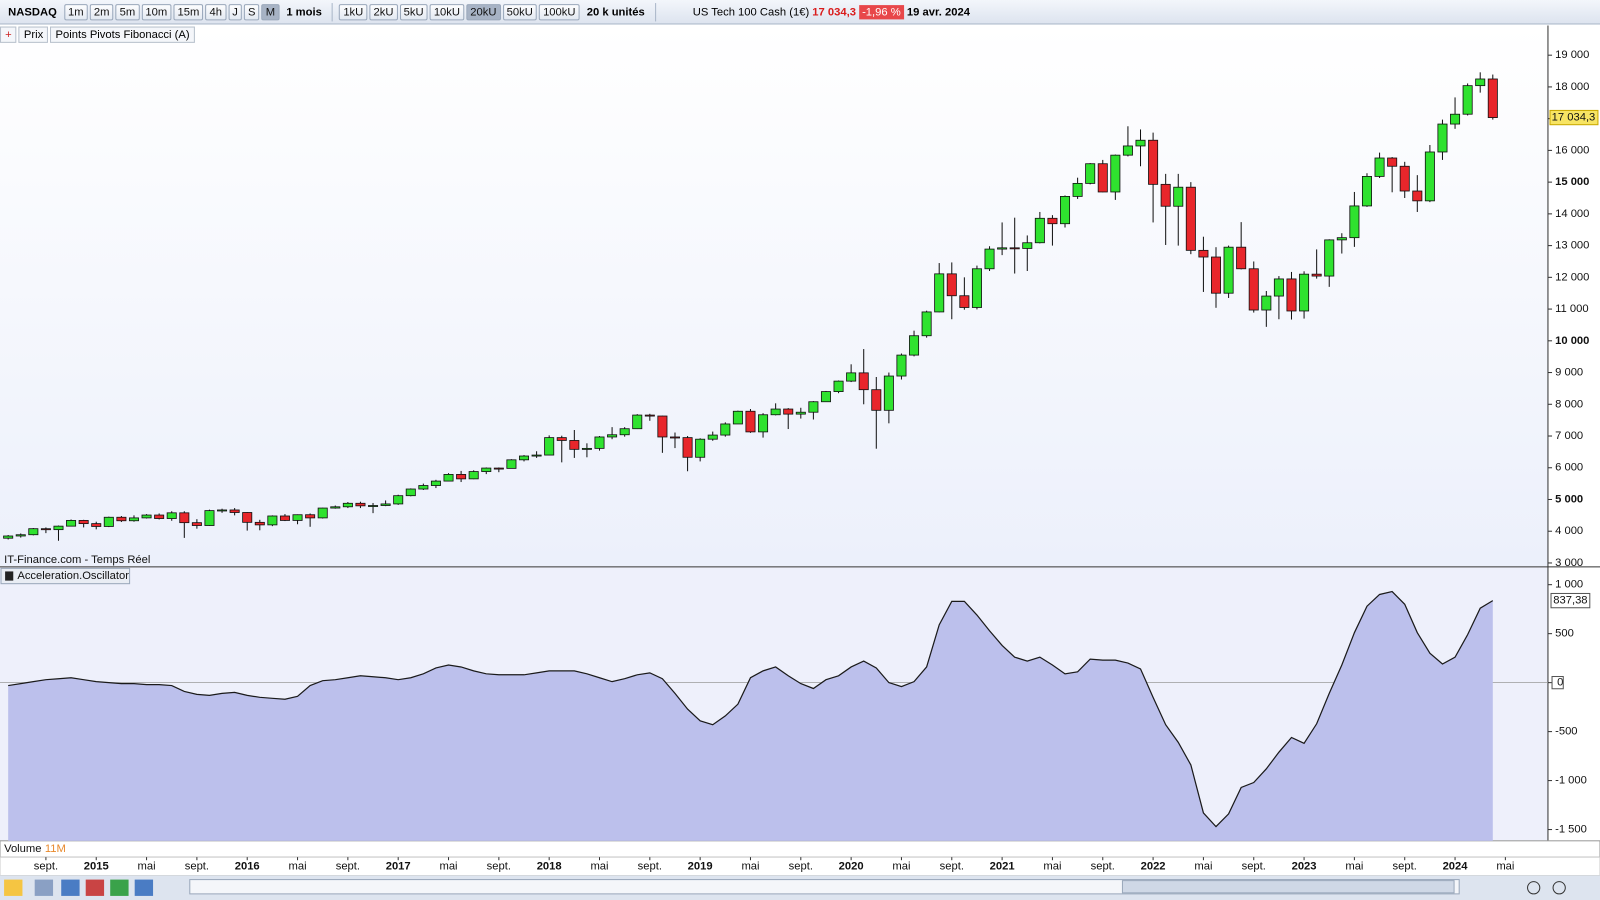 This screenshot has height=900, width=1600. What do you see at coordinates (75, 11) in the screenshot?
I see `period-button: 1m` at bounding box center [75, 11].